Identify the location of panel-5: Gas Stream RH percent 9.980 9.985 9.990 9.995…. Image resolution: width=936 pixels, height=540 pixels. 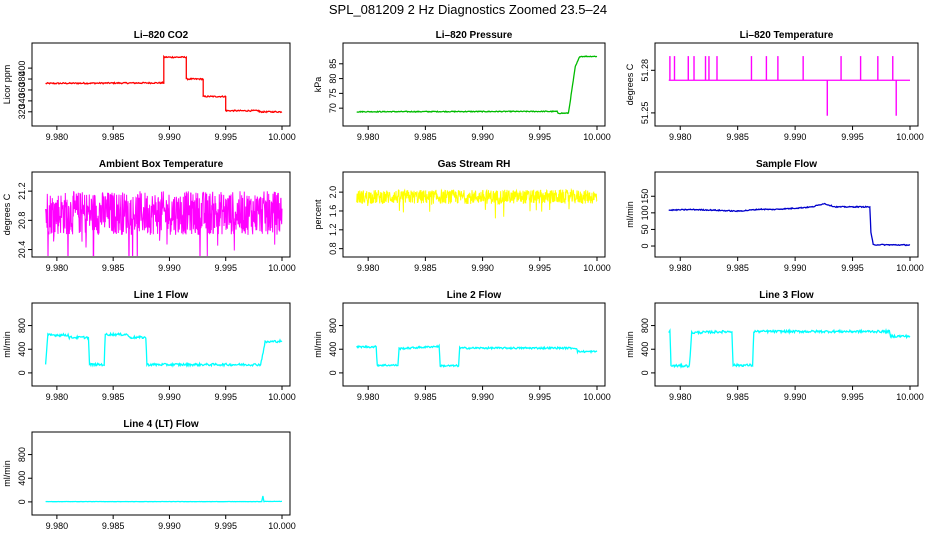
(462, 216).